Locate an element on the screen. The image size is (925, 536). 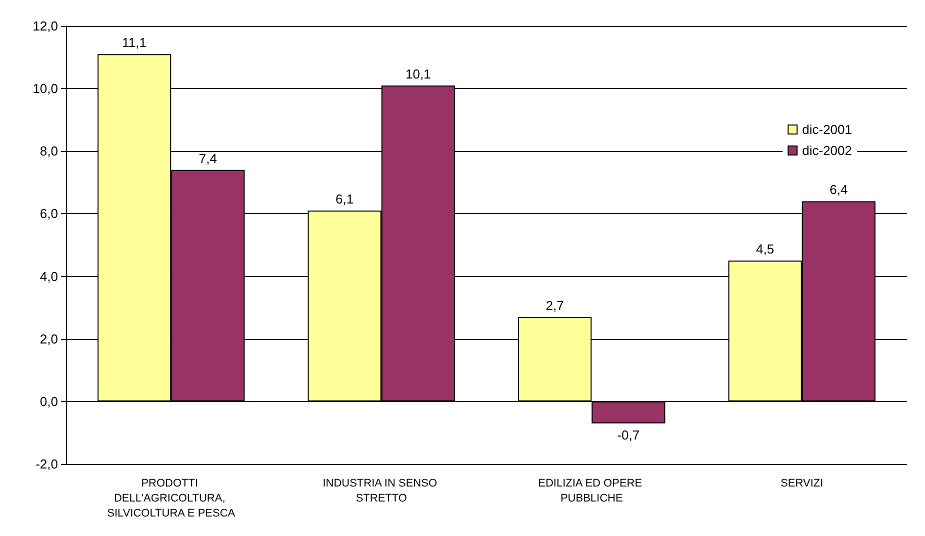
y-tick-label: 0,0 is located at coordinates (49, 401).